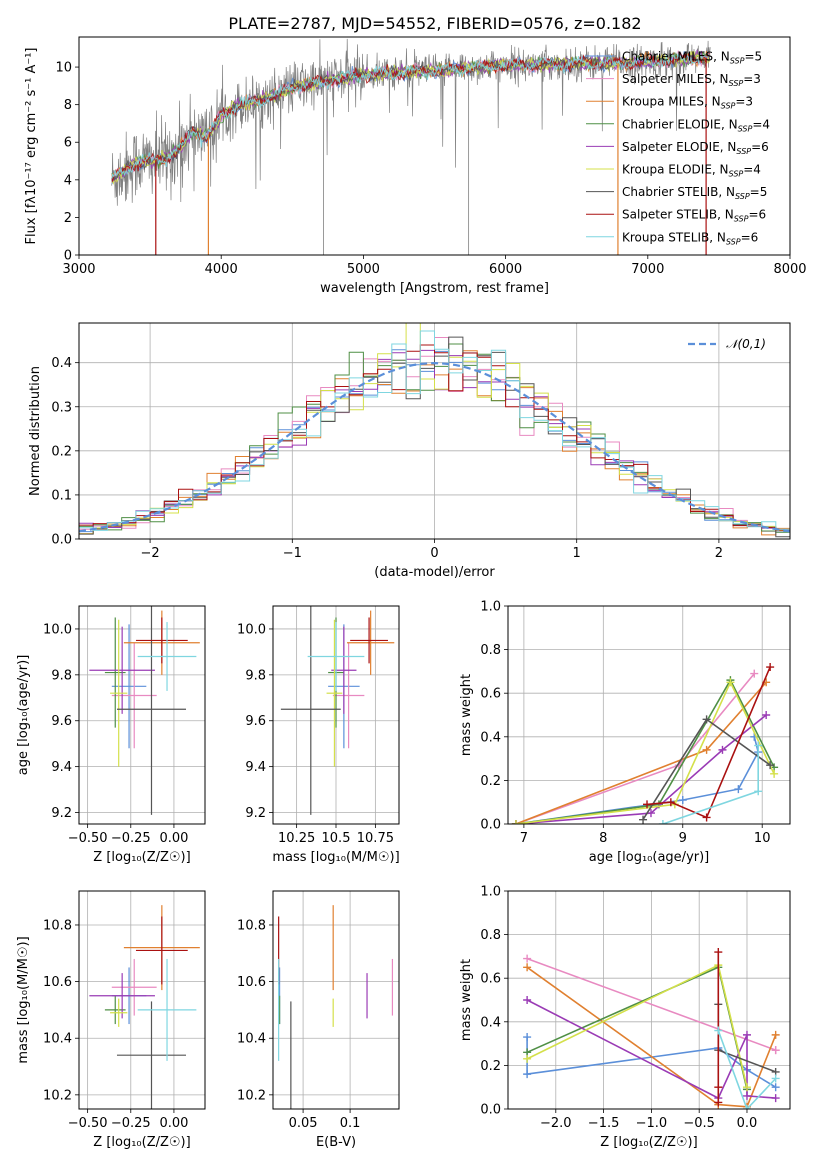  What do you see at coordinates (641, 769) in the screenshot?
I see `weight-line-salpeter-elodie` at bounding box center [641, 769].